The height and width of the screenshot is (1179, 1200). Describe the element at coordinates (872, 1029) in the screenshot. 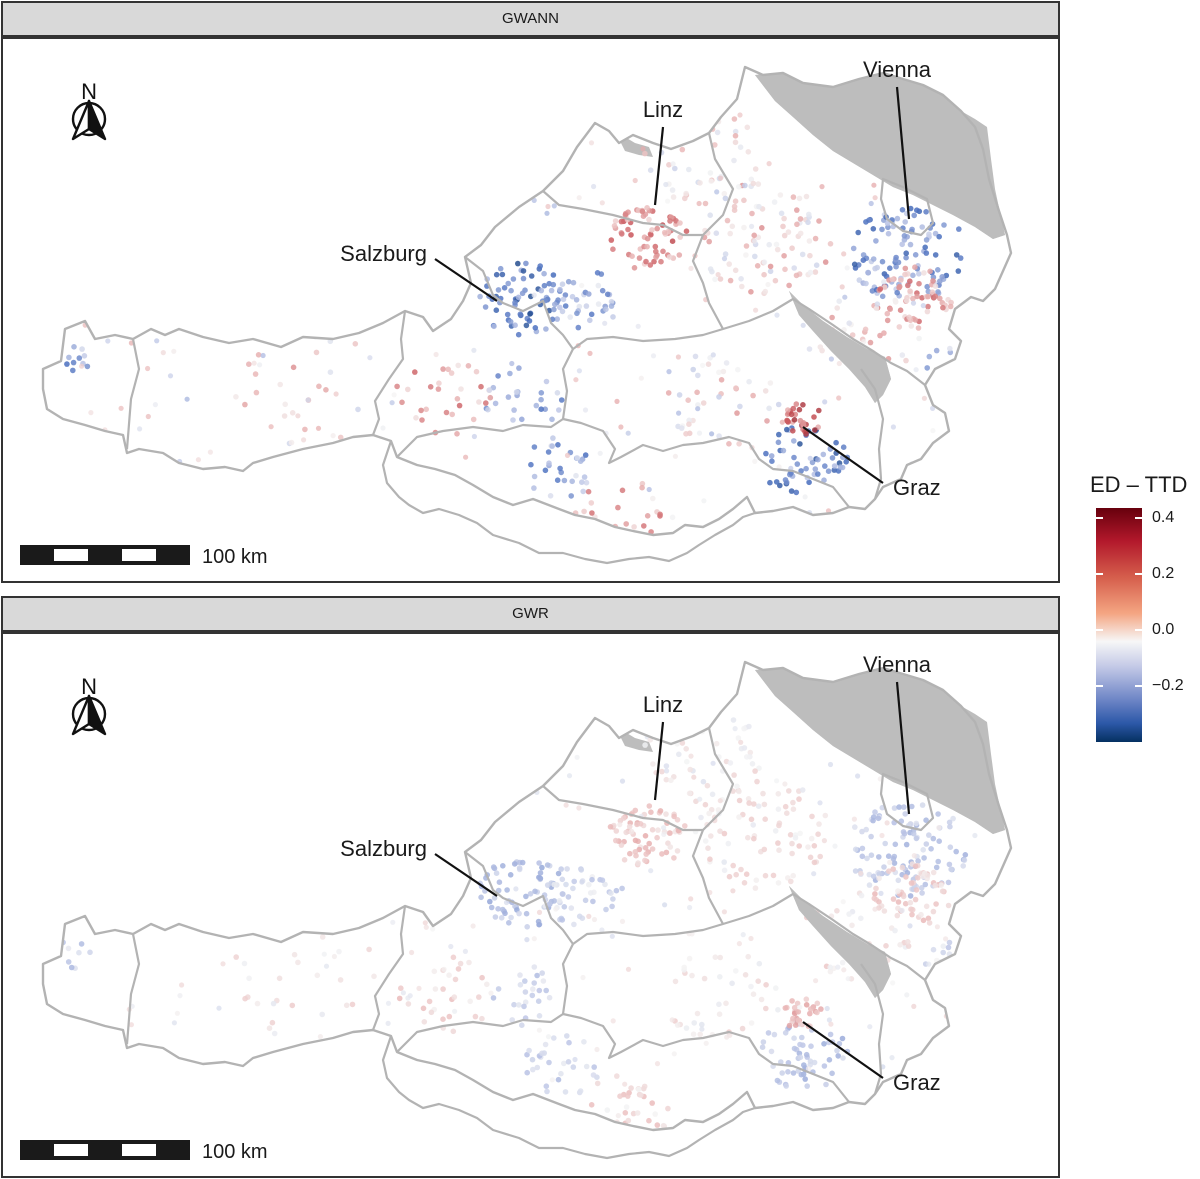

I see `state-border` at that location.